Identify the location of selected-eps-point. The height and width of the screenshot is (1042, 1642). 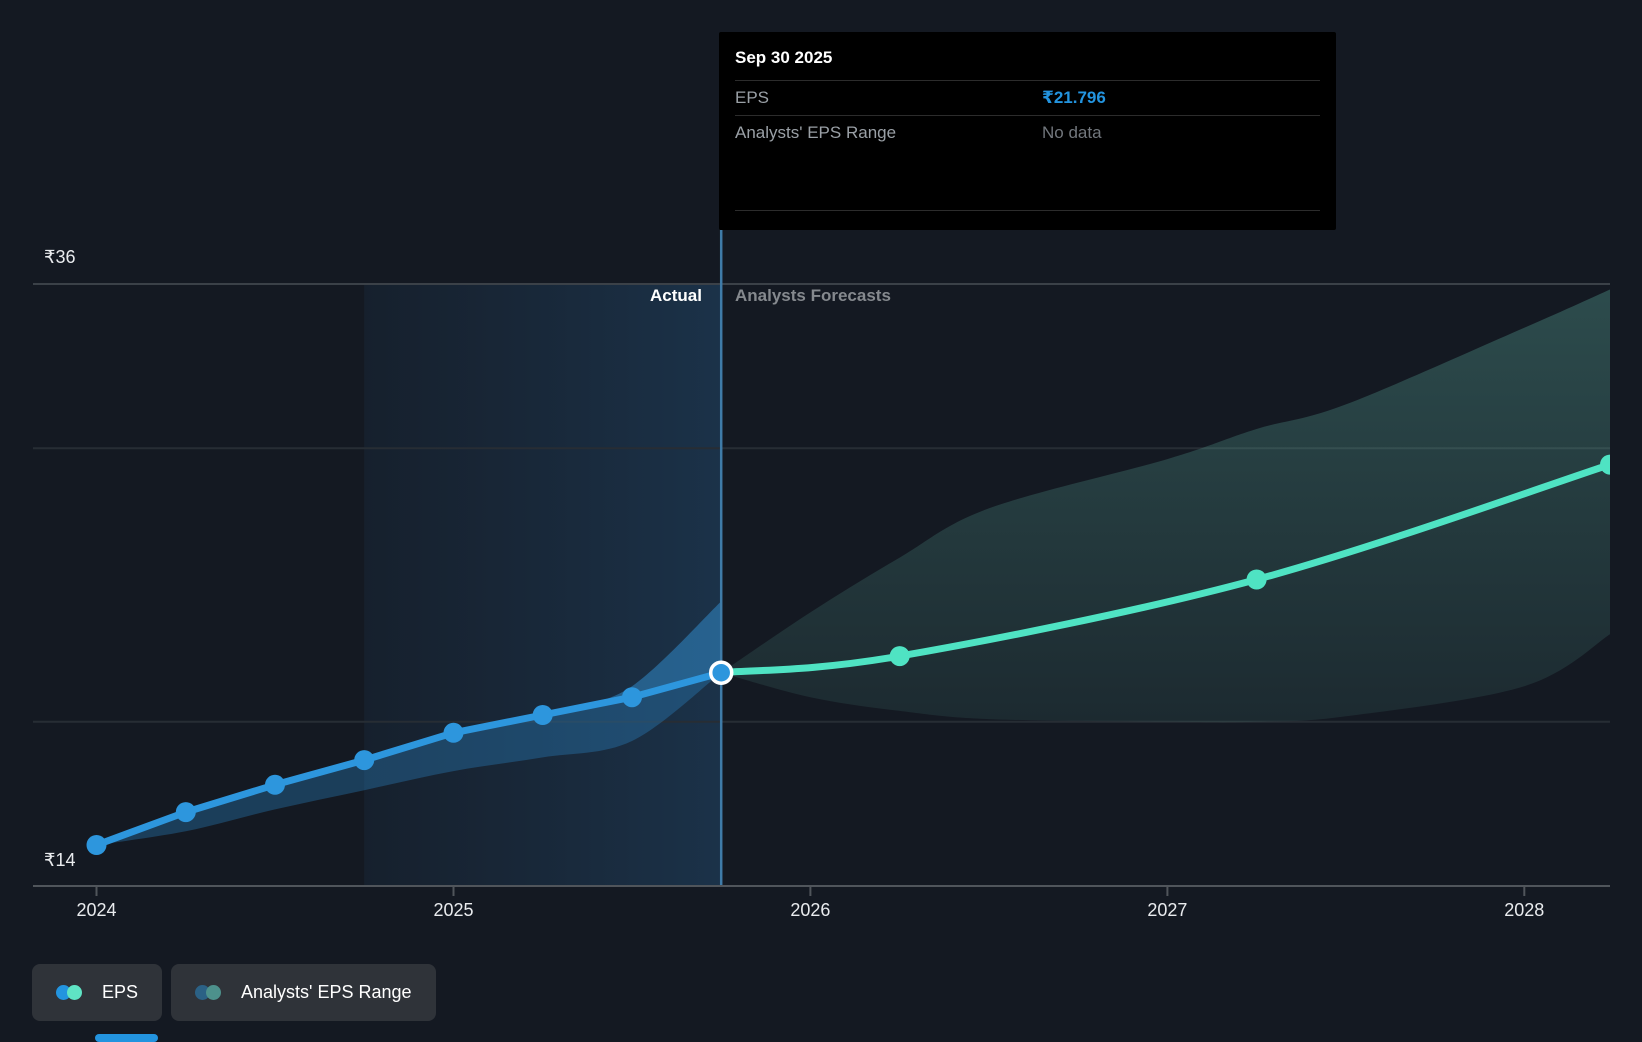
(721, 672).